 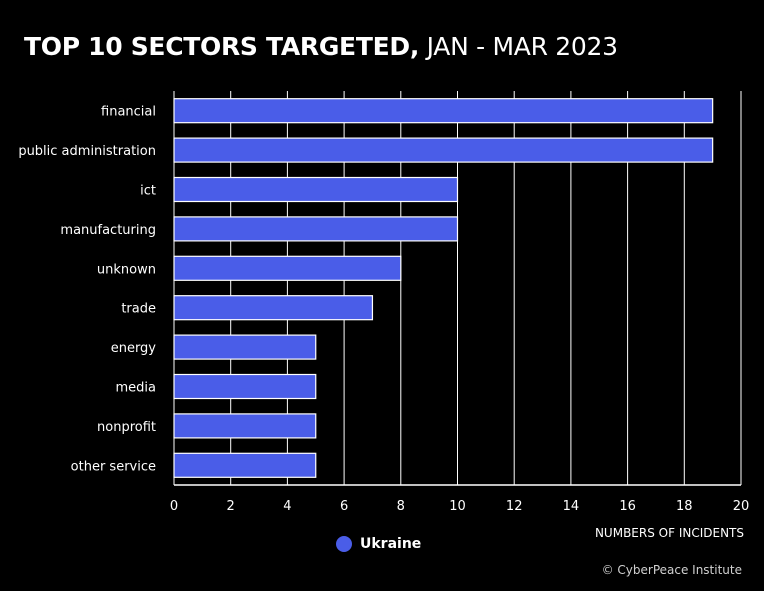 I want to click on category-label: unknown, so click(x=126, y=269).